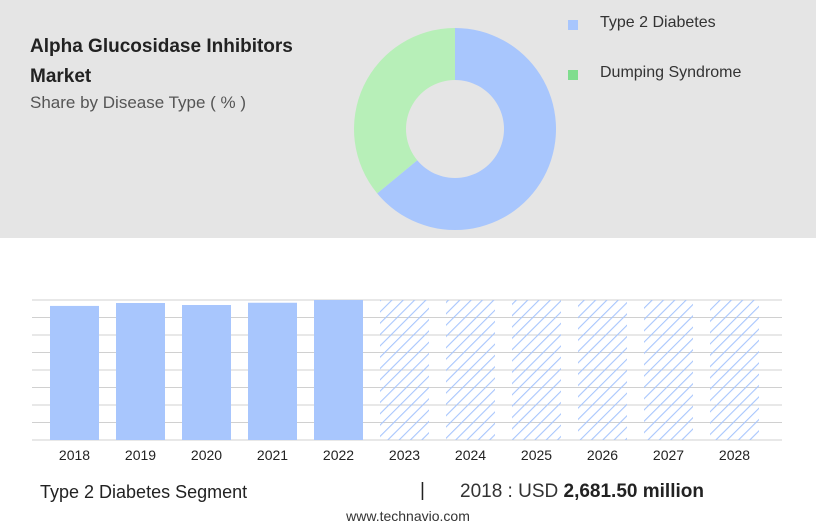 This screenshot has width=816, height=528. Describe the element at coordinates (602, 370) in the screenshot. I see `forecast-bar-2026` at that location.